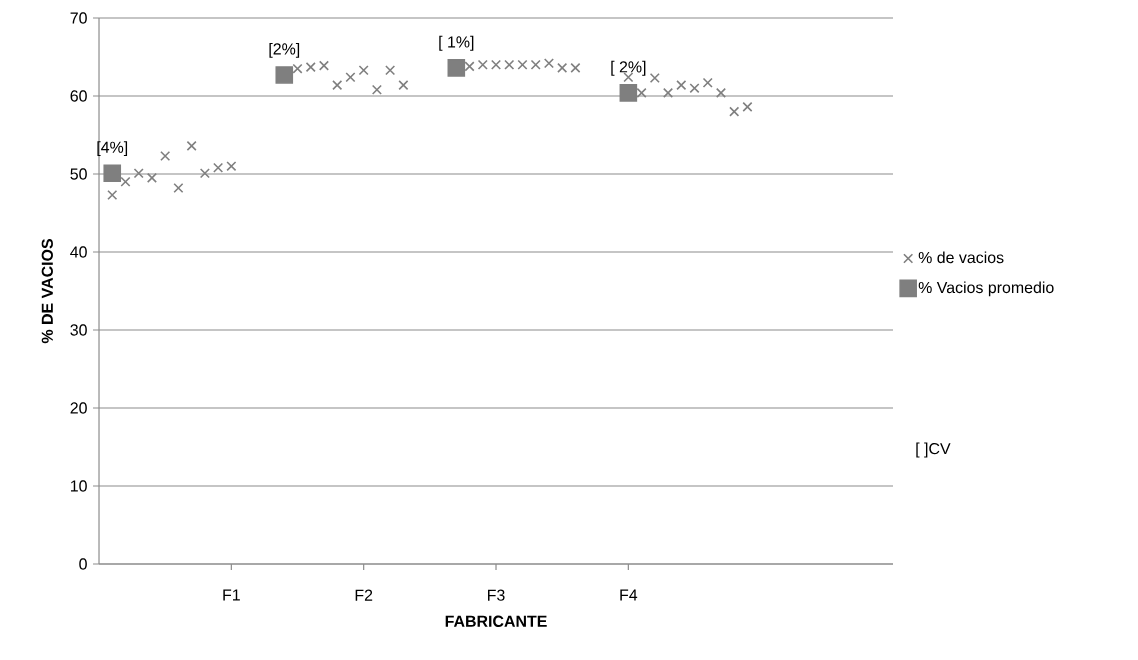  Describe the element at coordinates (496, 621) in the screenshot. I see `x-axis-title: FABRICANTE` at that location.